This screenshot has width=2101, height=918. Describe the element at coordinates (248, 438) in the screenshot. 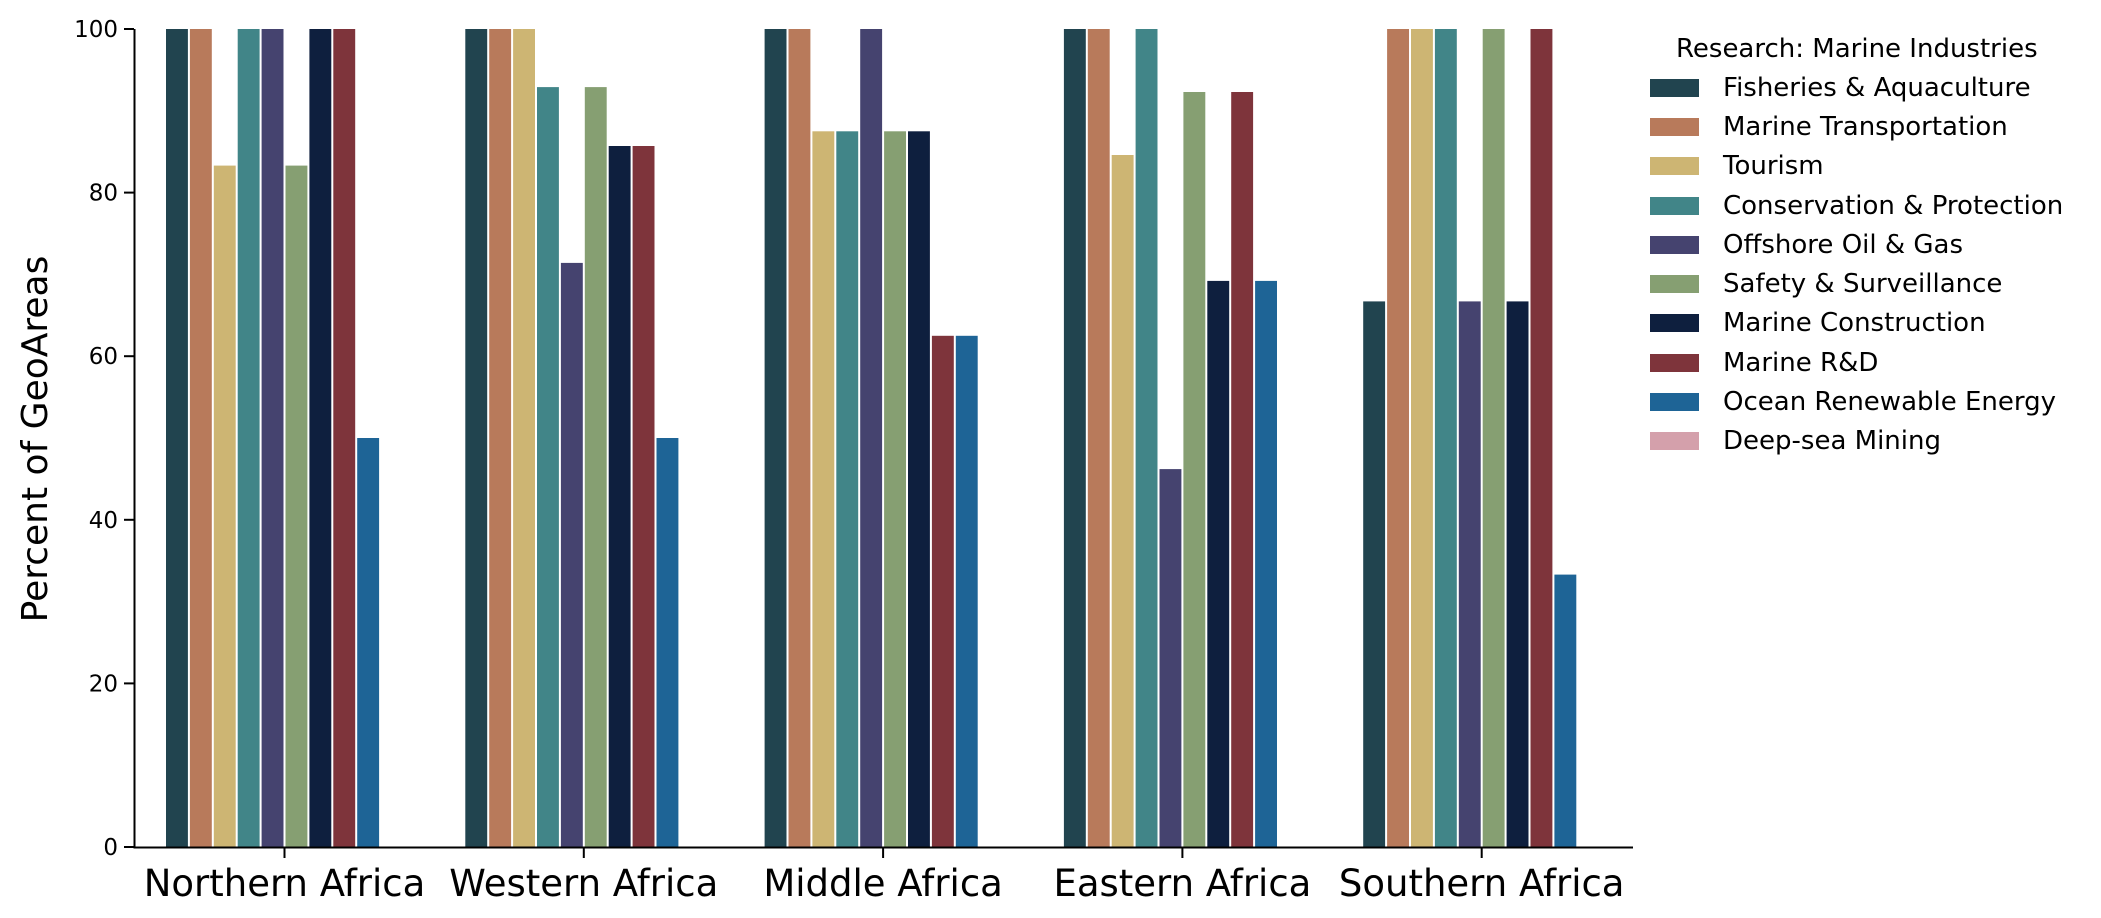

I see `bar-northern-africa-conservation-protection` at that location.